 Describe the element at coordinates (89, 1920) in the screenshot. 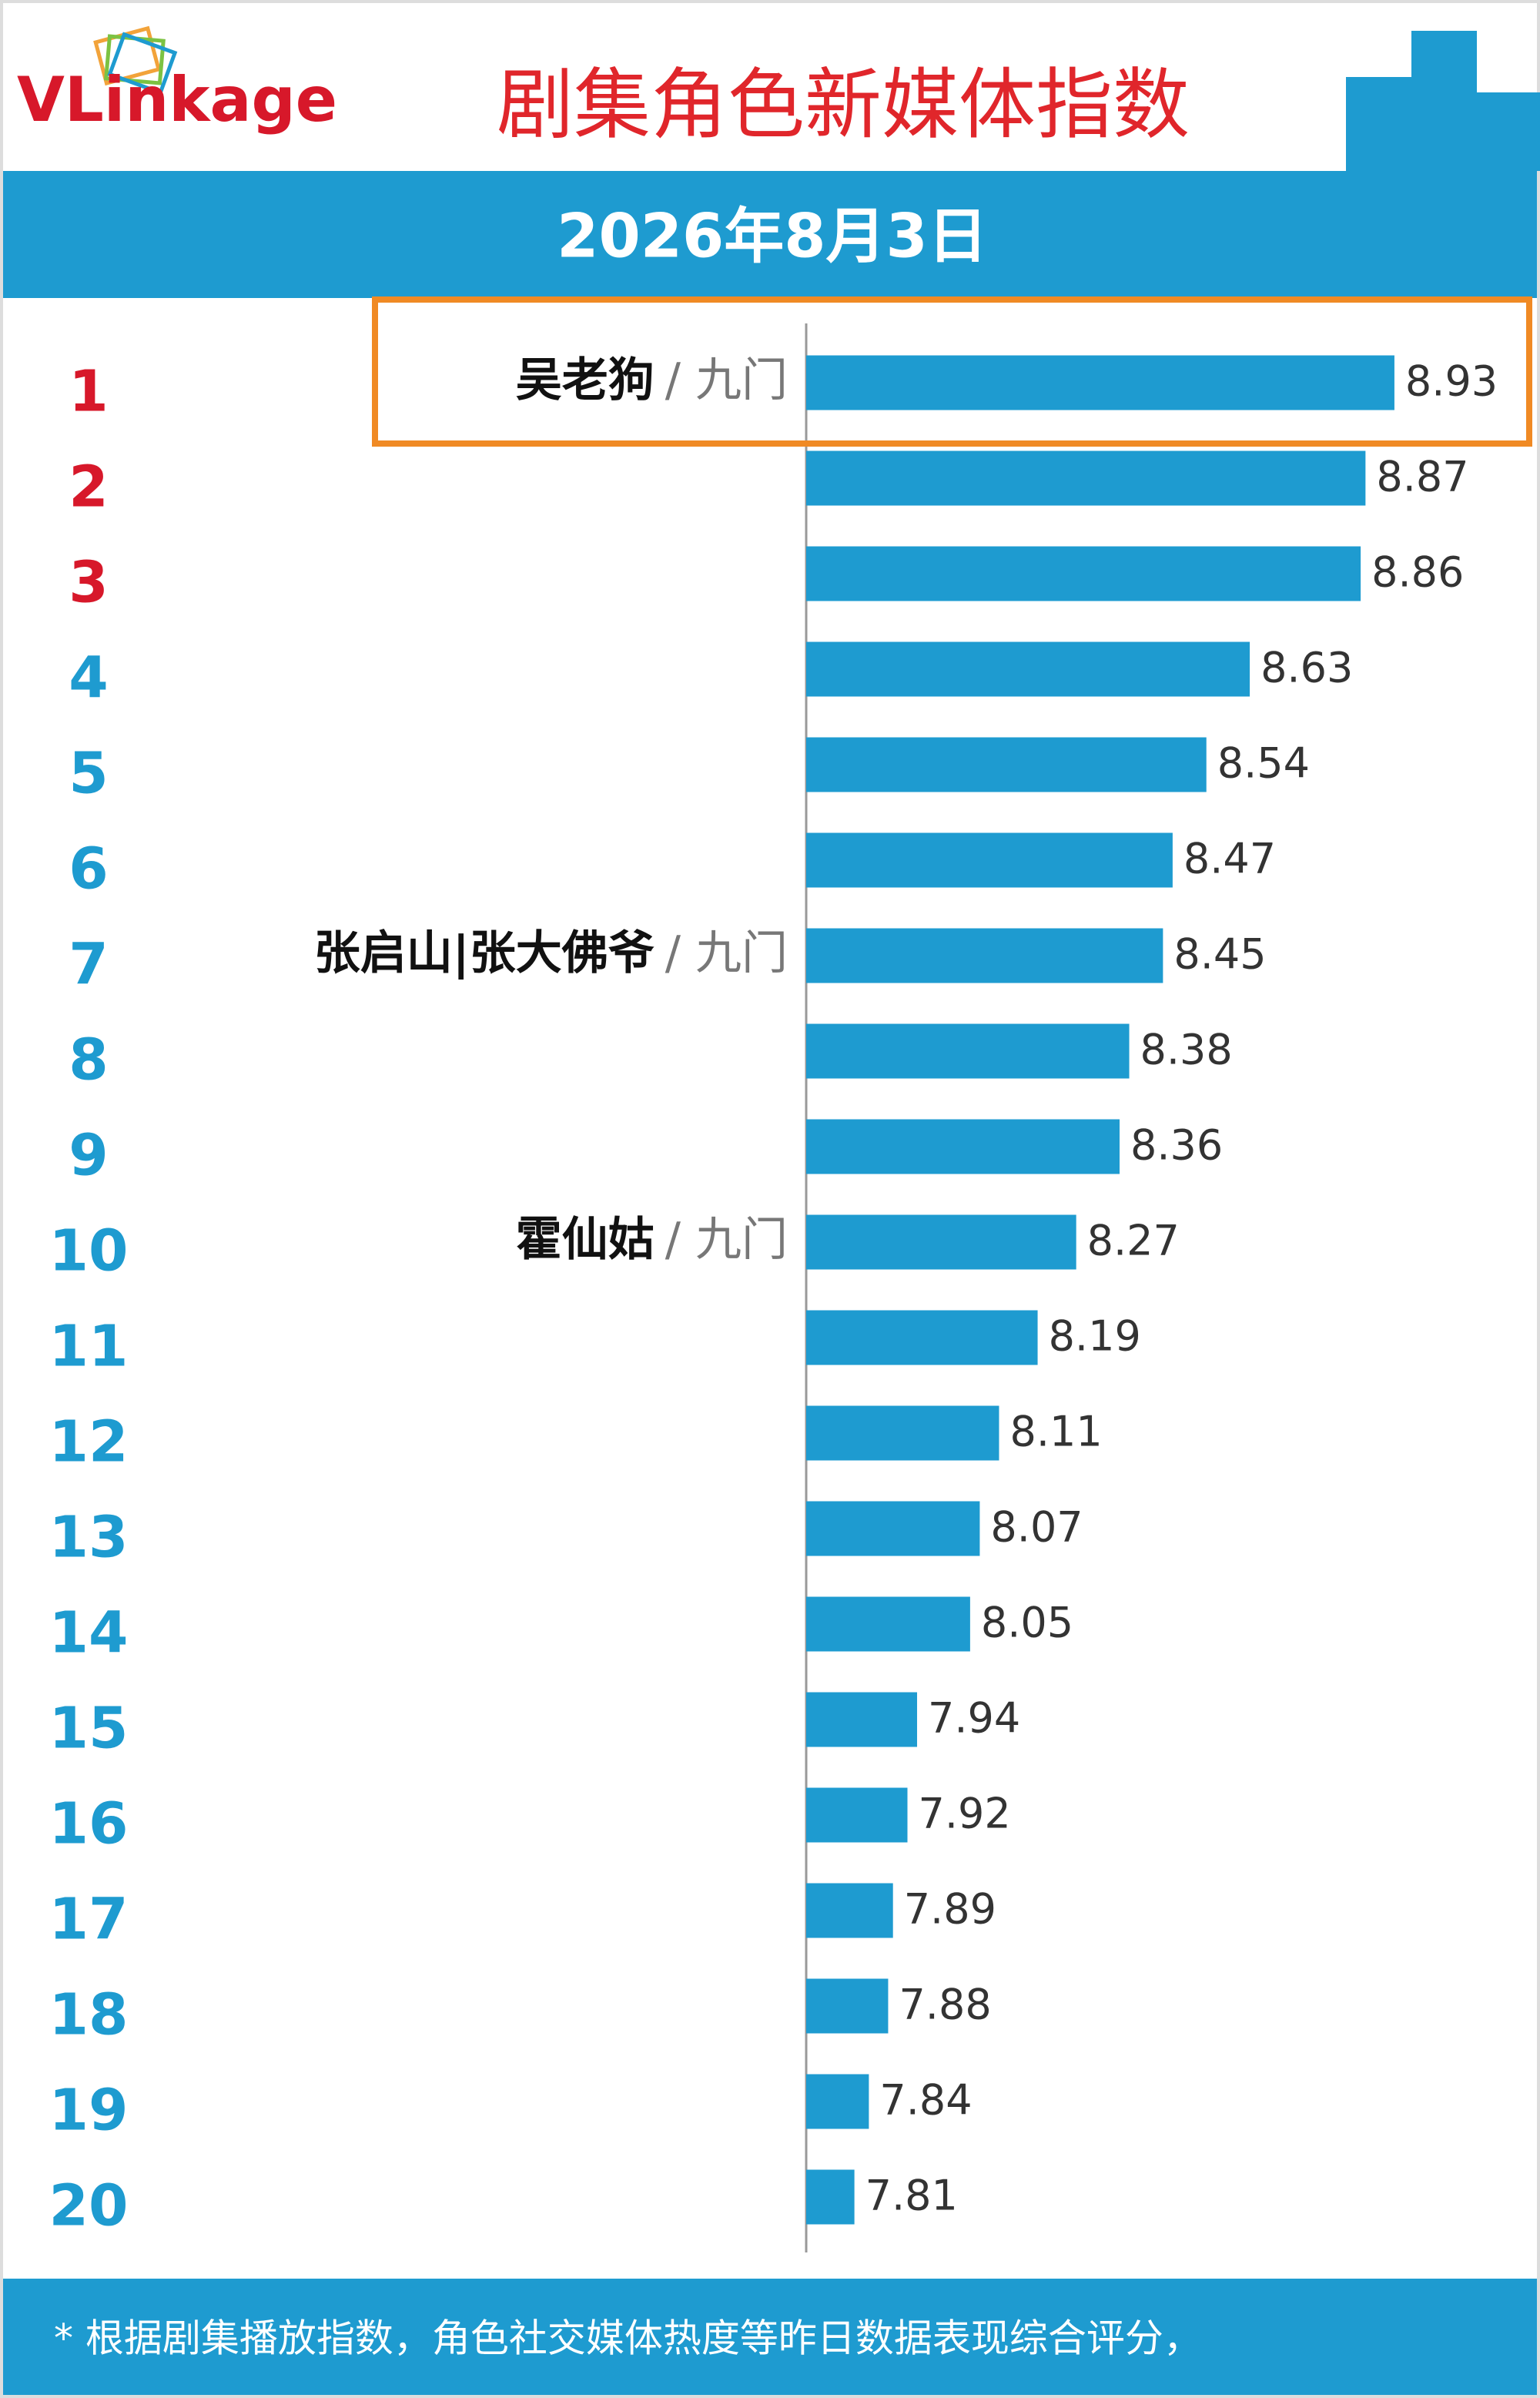

I see `rank-label: 17` at that location.